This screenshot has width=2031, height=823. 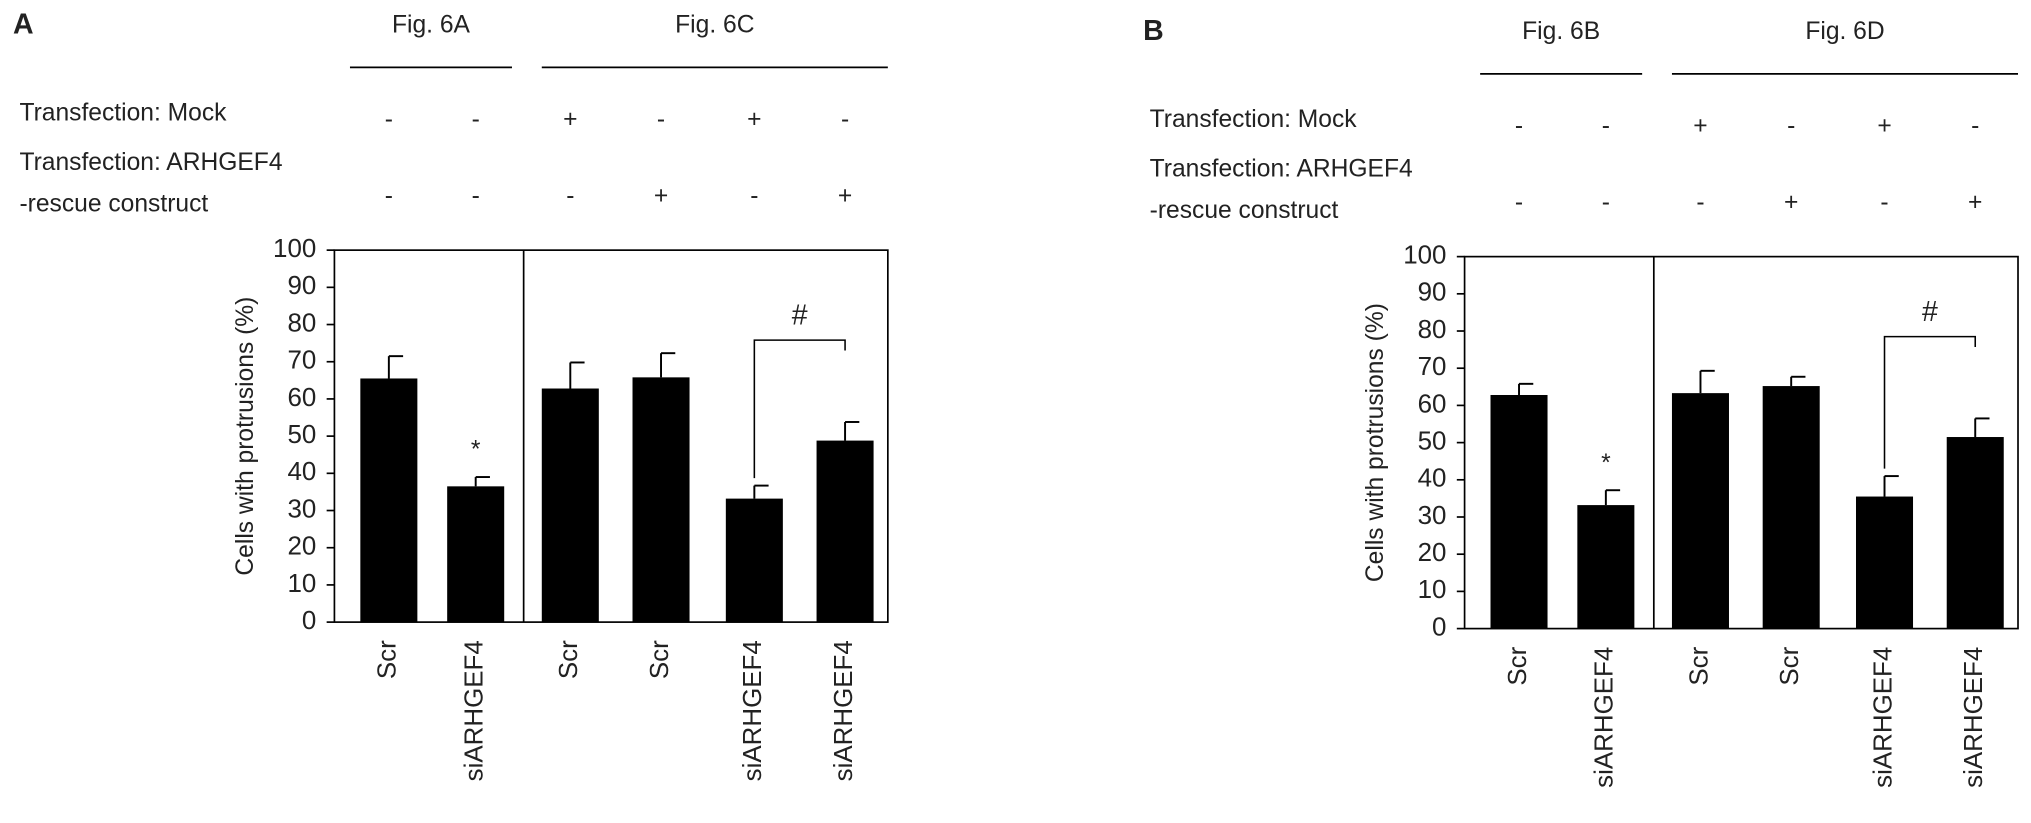 What do you see at coordinates (714, 24) in the screenshot?
I see `group-label: Fig. 6C` at bounding box center [714, 24].